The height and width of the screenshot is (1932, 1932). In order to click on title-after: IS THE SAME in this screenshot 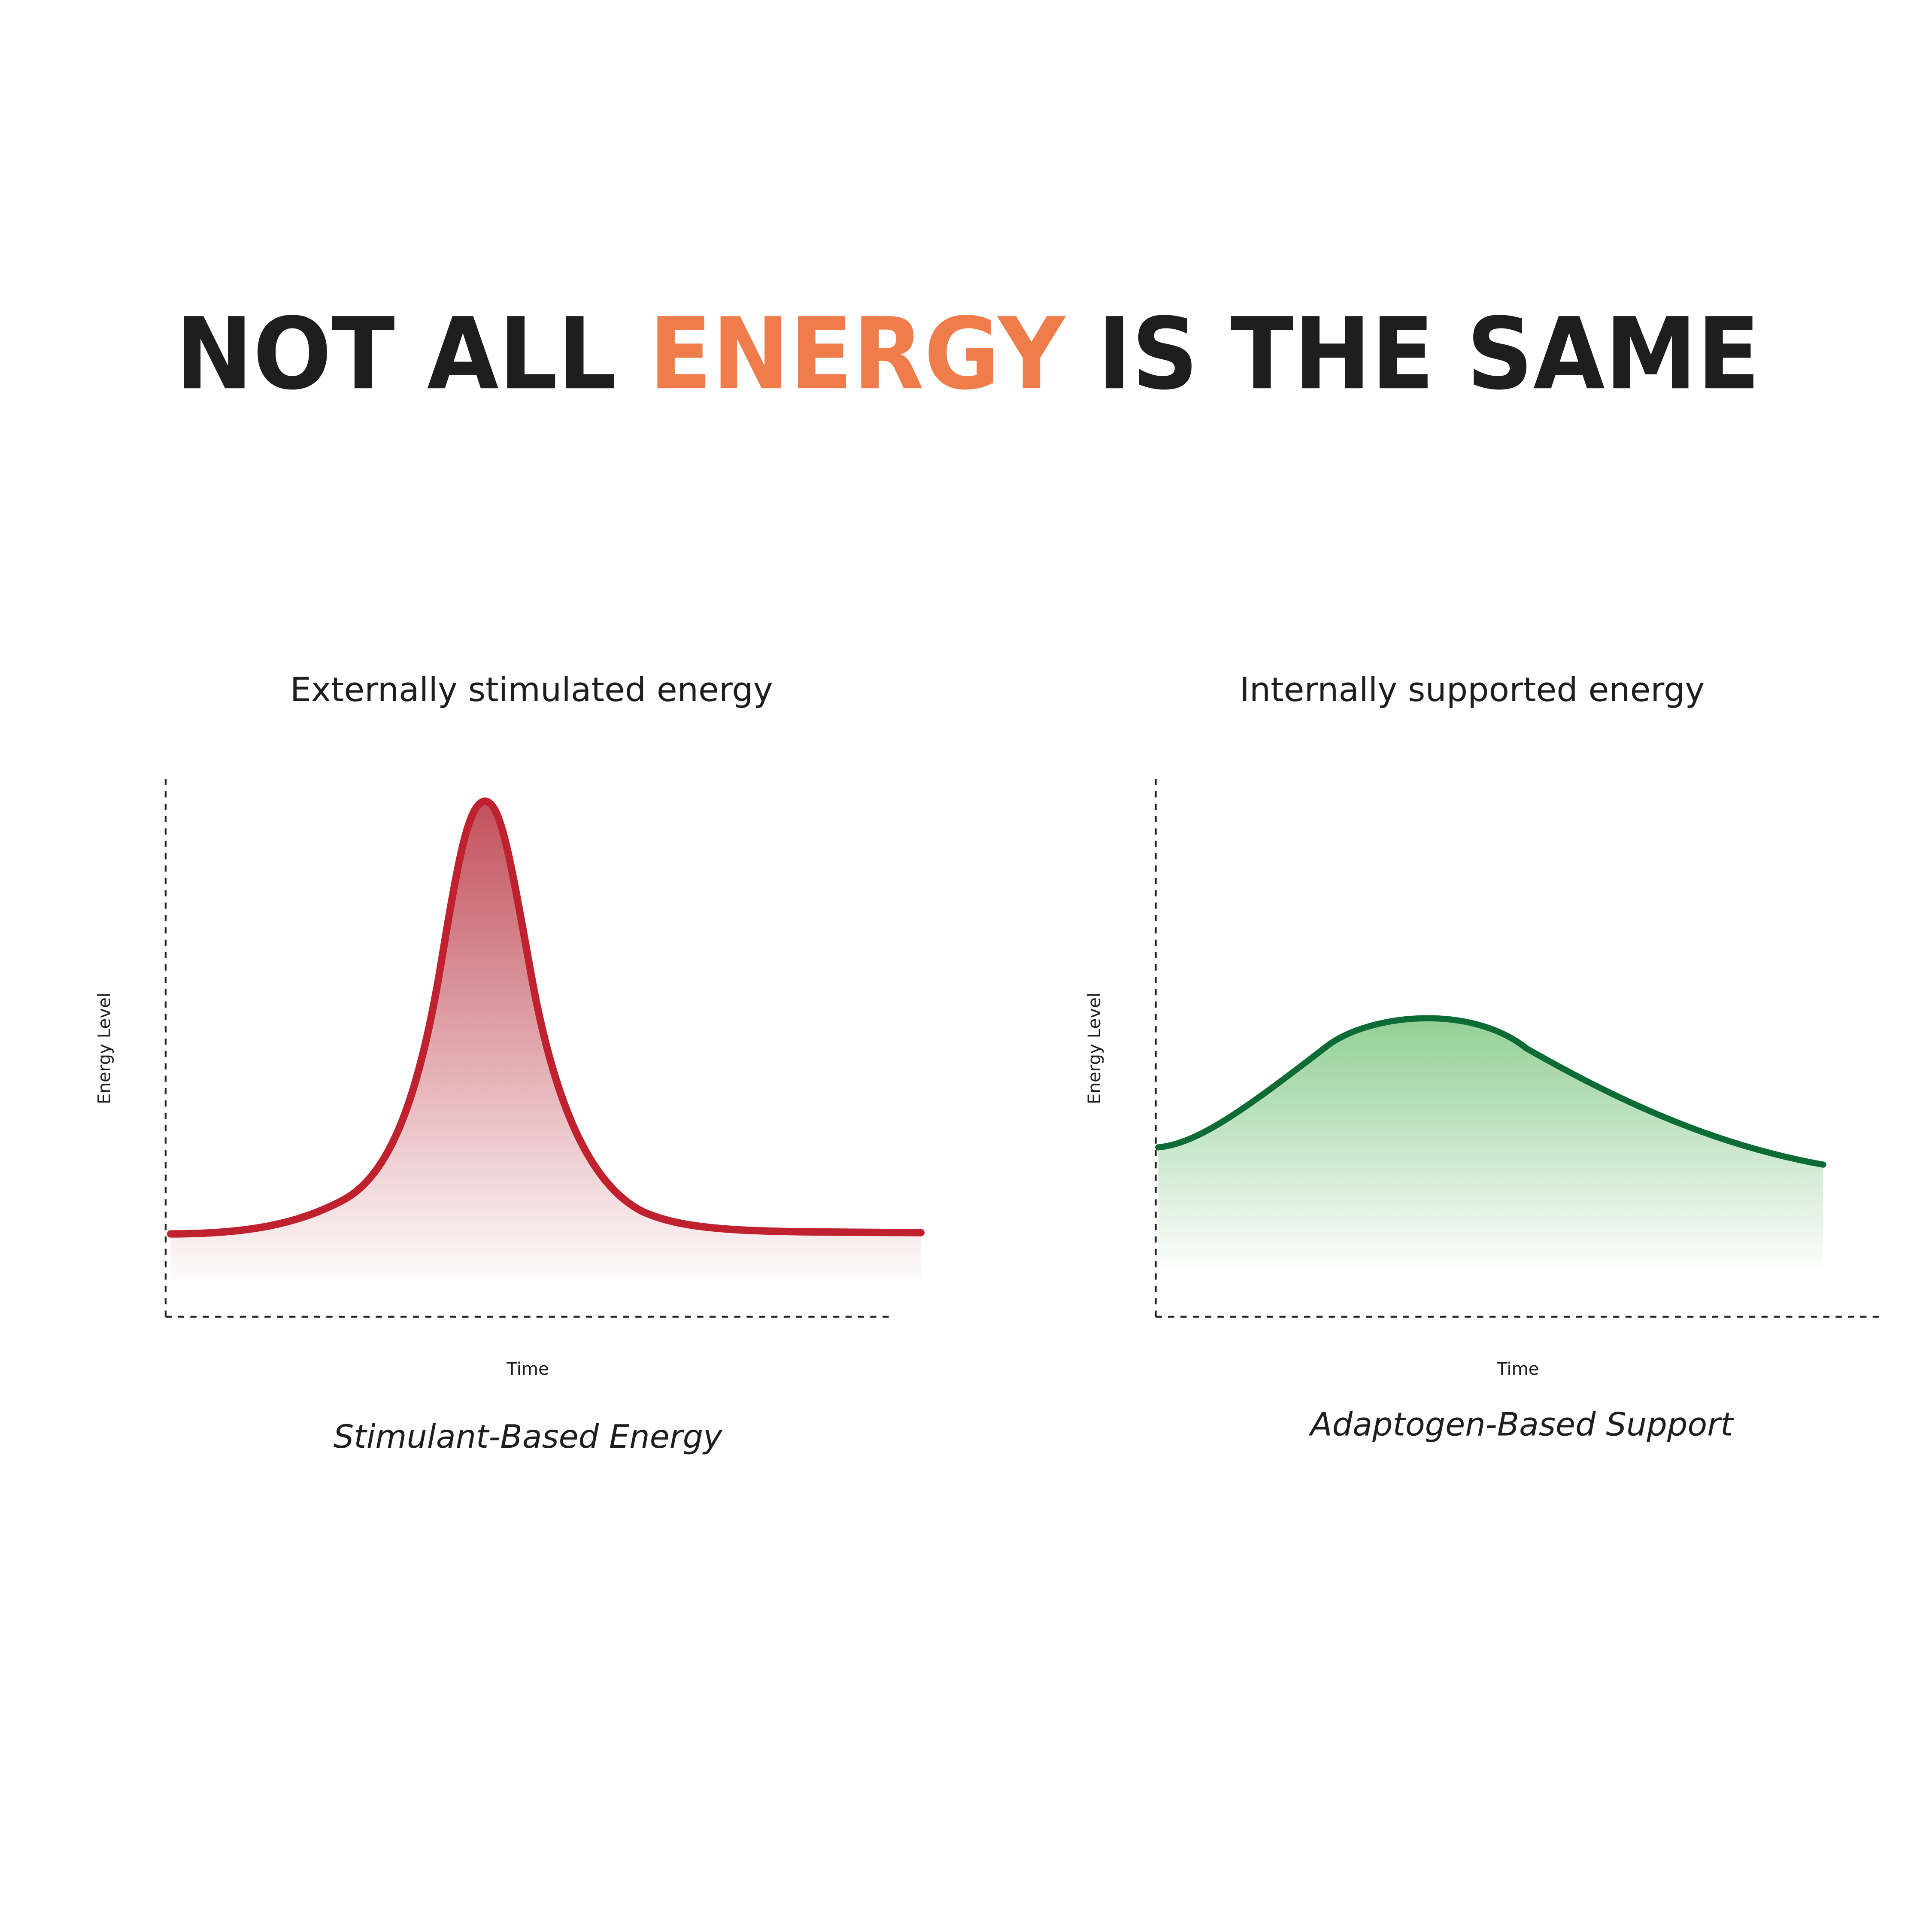, I will do `click(1428, 355)`.